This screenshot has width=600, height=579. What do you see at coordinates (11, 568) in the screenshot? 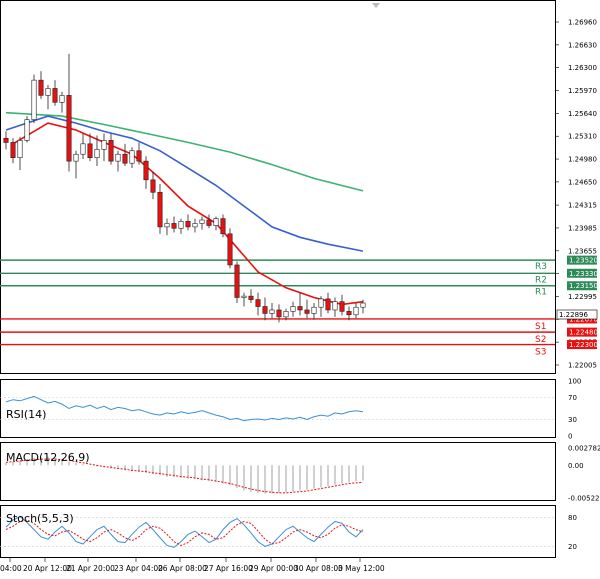
I see `time-tick-label: 04:00` at bounding box center [11, 568].